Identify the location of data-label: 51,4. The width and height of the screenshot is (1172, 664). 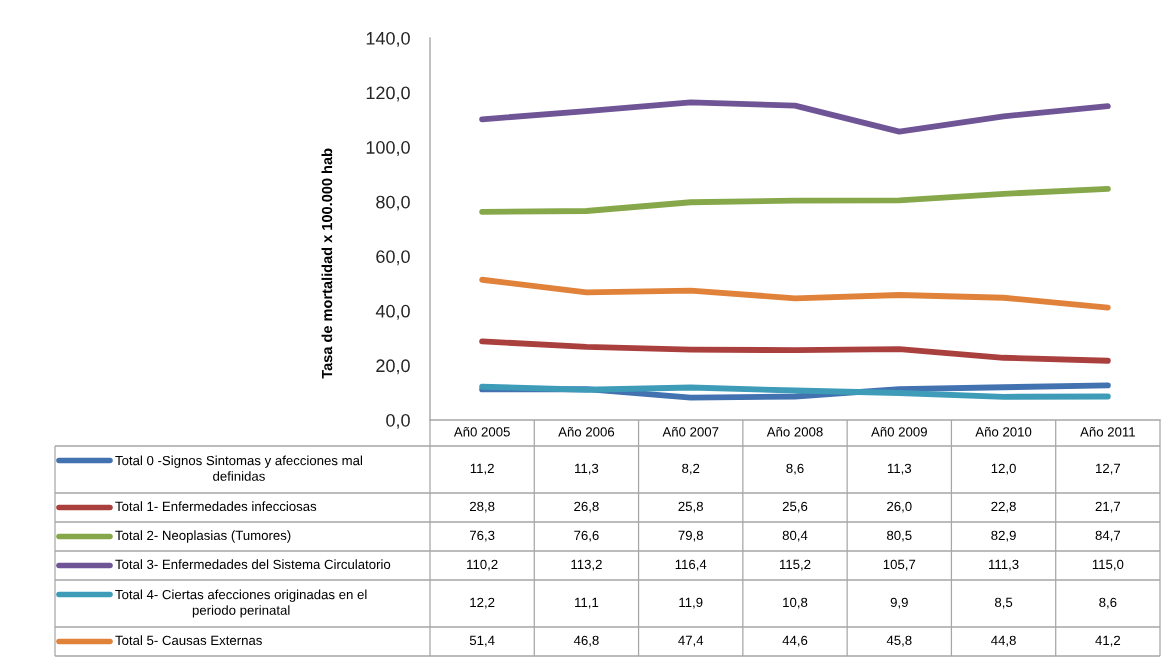
(482, 641).